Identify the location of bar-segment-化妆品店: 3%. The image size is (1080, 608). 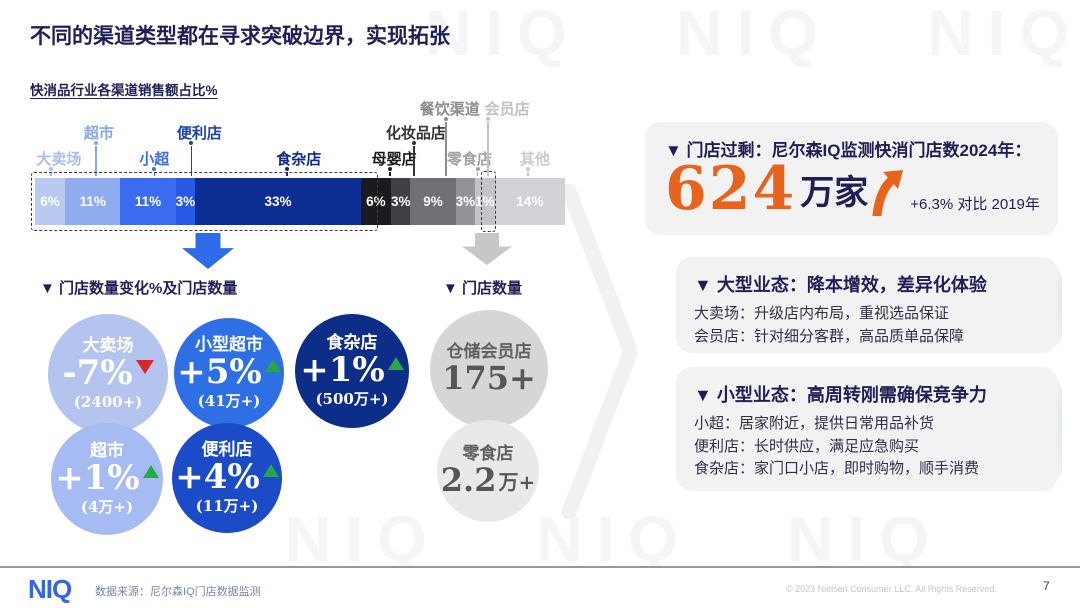
(400, 201).